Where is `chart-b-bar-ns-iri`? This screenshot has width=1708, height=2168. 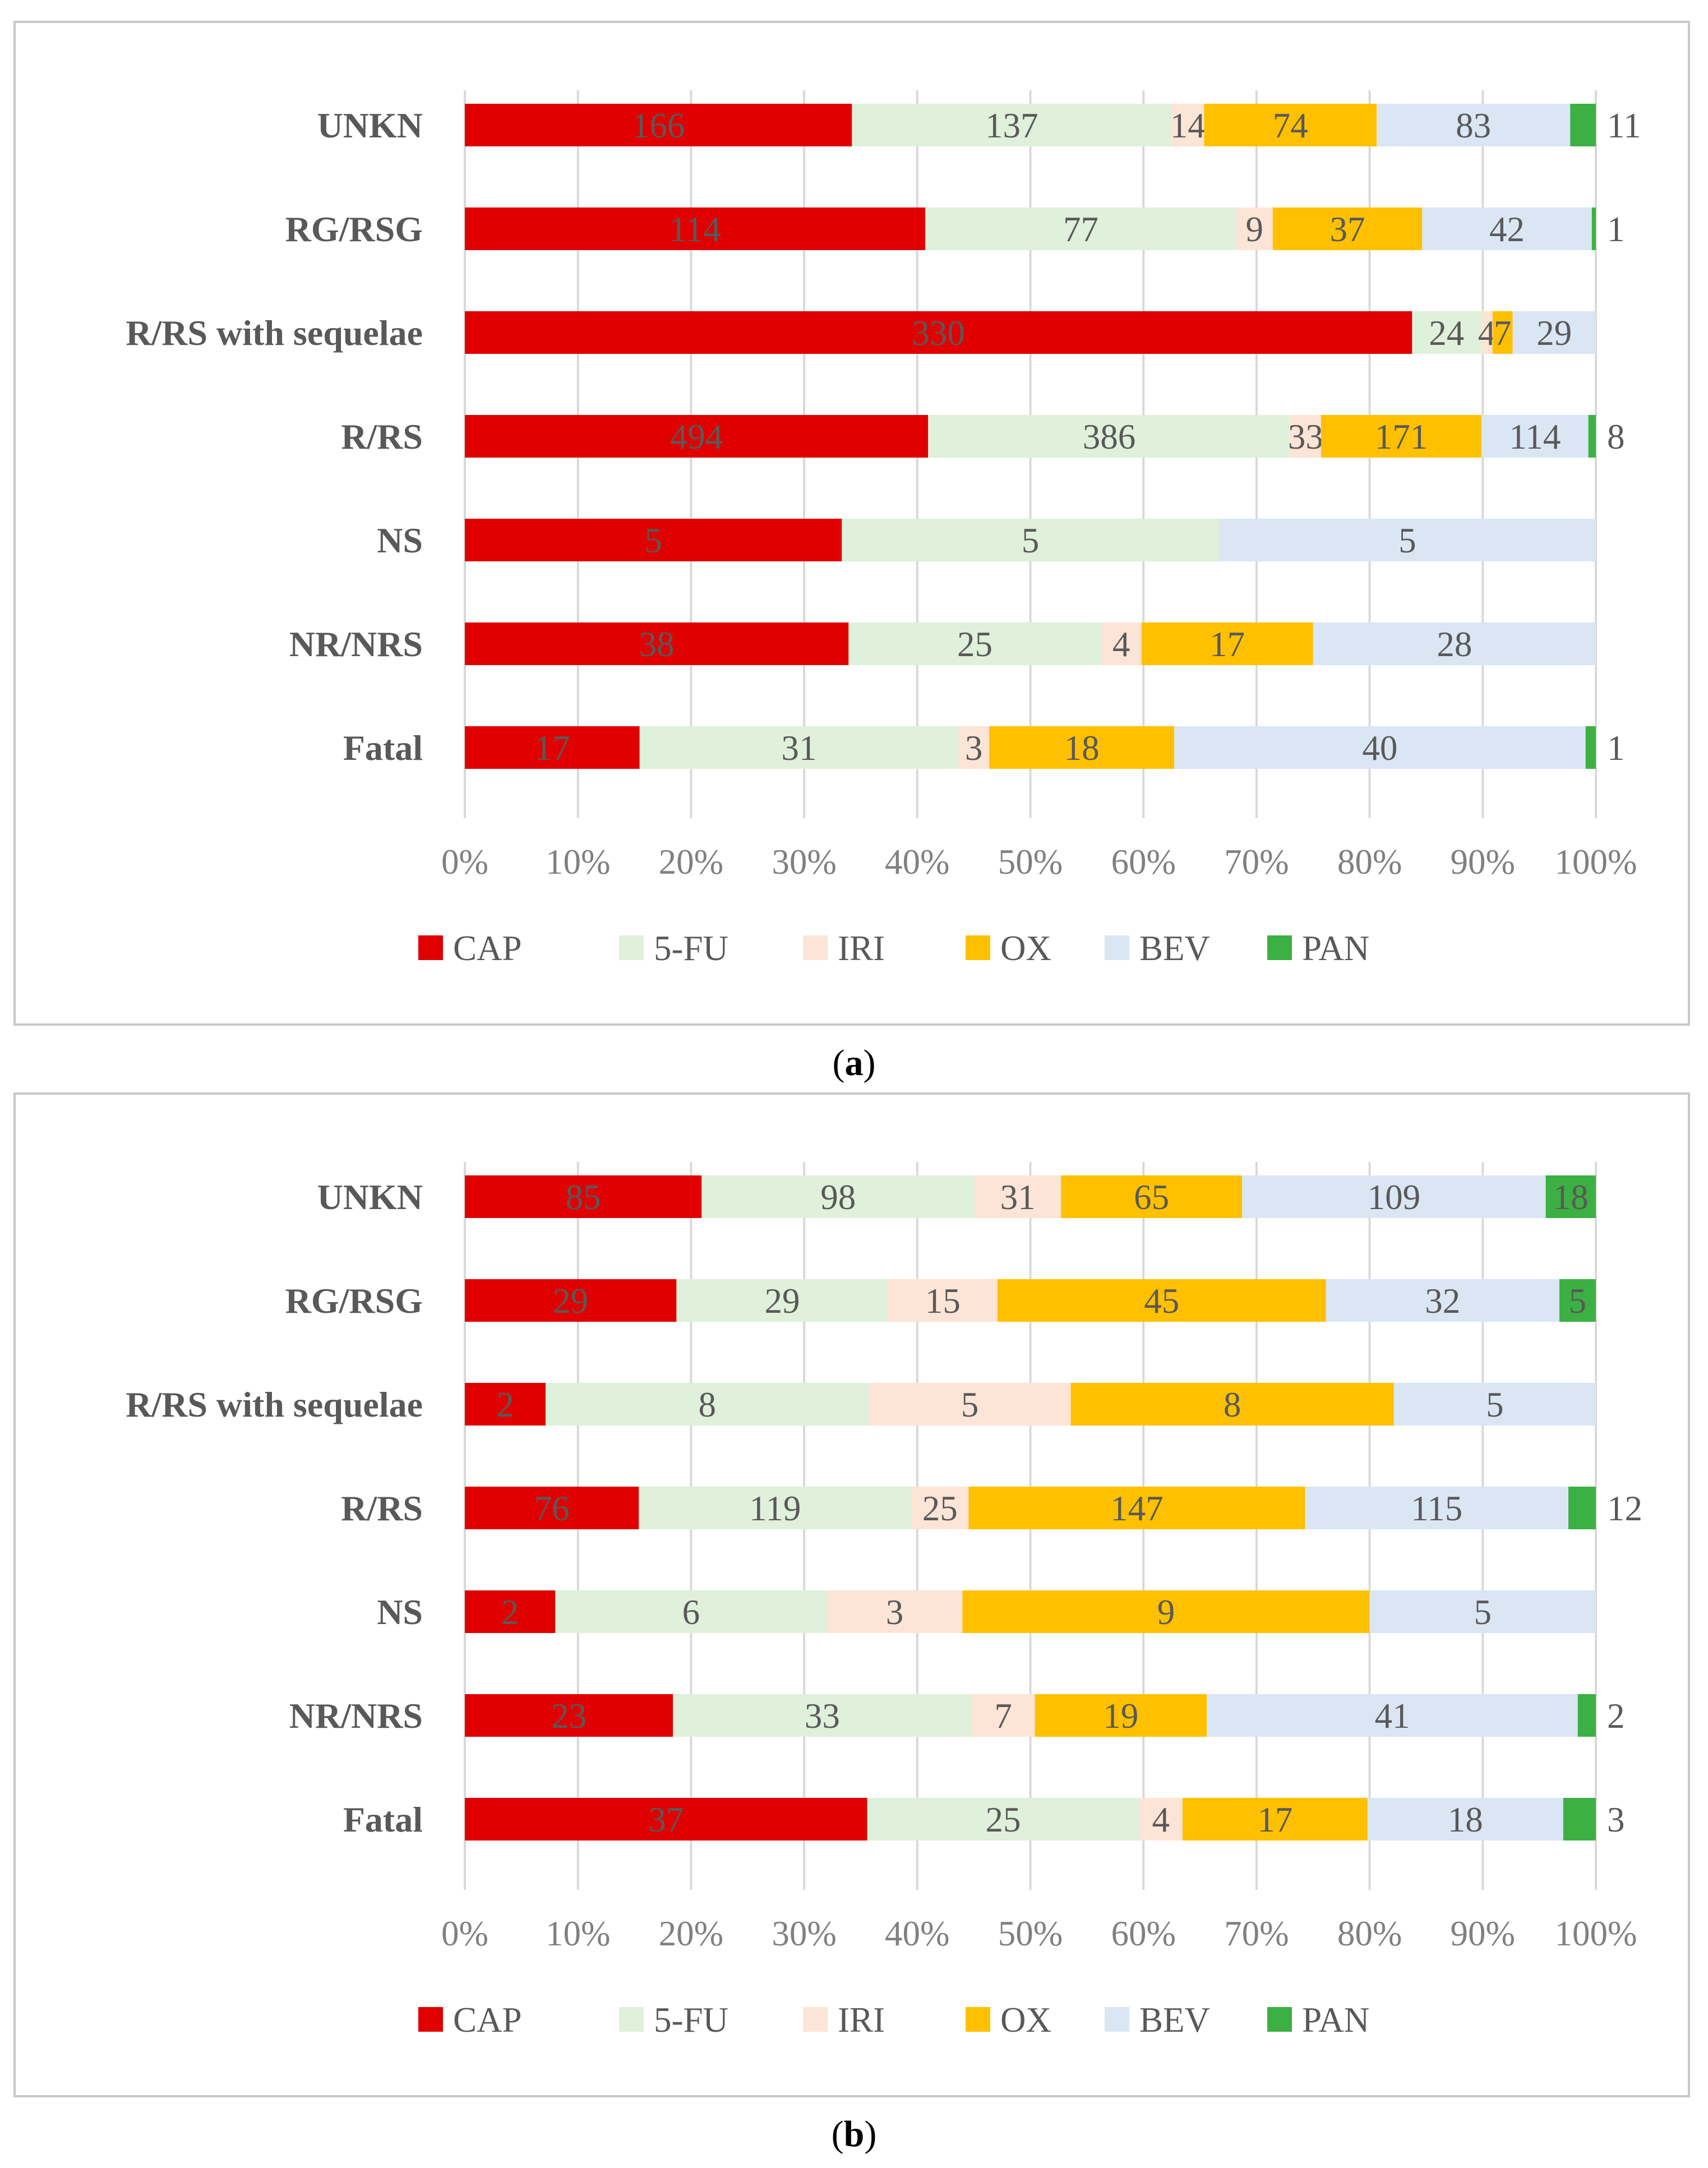 chart-b-bar-ns-iri is located at coordinates (895, 1611).